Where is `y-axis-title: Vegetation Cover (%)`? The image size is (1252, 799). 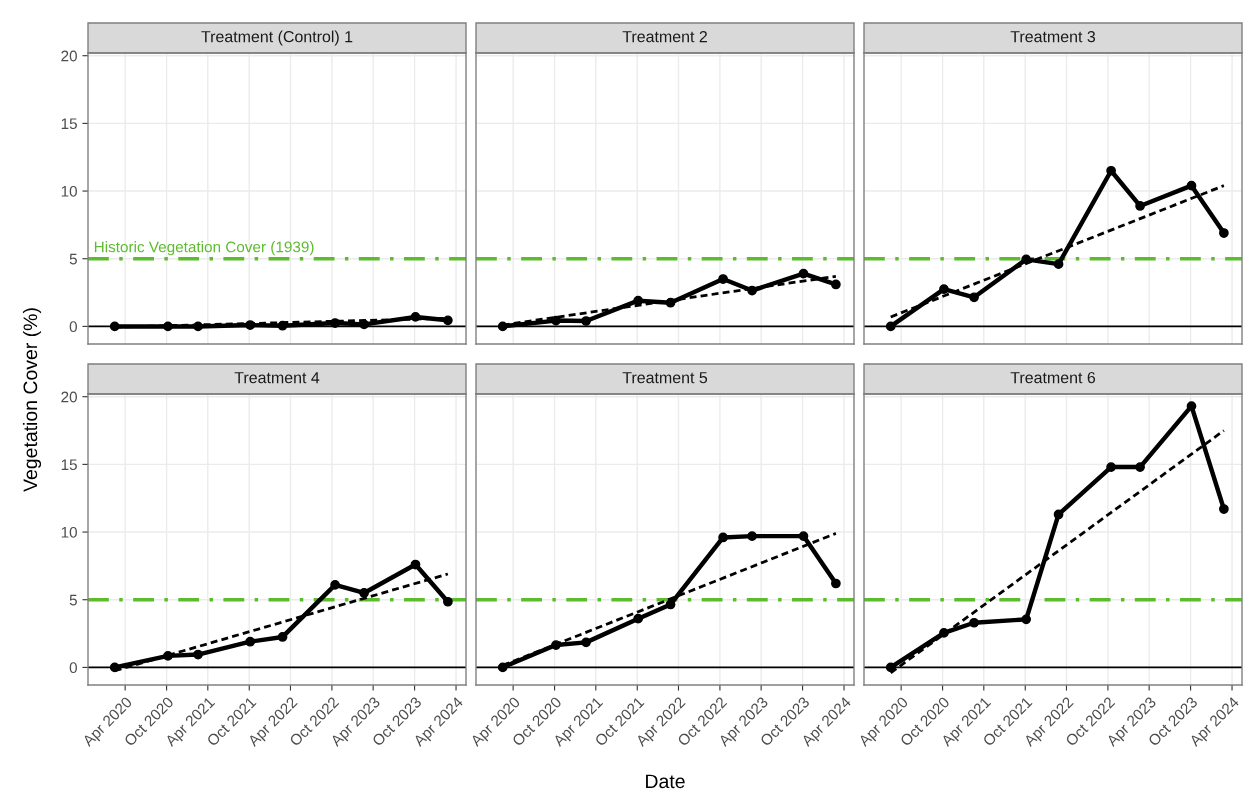 y-axis-title: Vegetation Cover (%) is located at coordinates (32, 400).